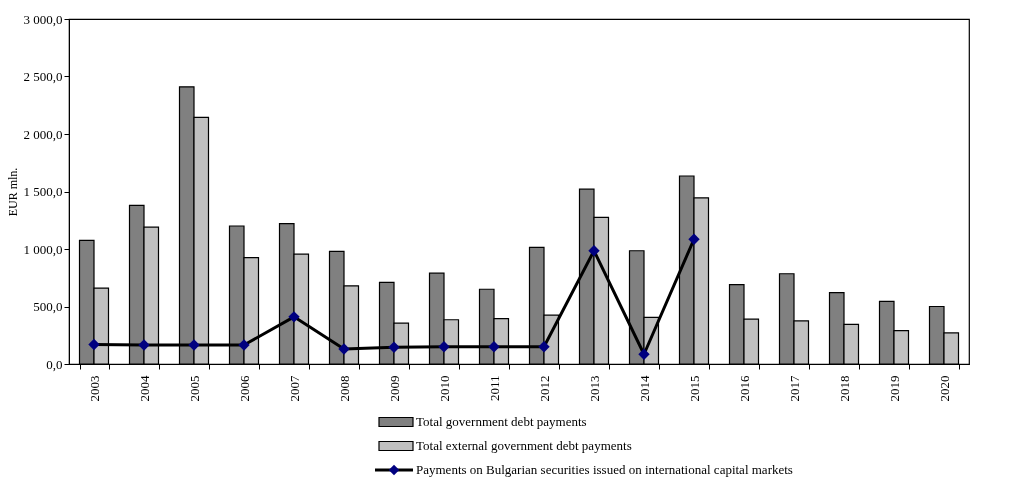 The width and height of the screenshot is (1016, 500). What do you see at coordinates (12, 192) in the screenshot?
I see `y-axis-title: EUR mln.` at bounding box center [12, 192].